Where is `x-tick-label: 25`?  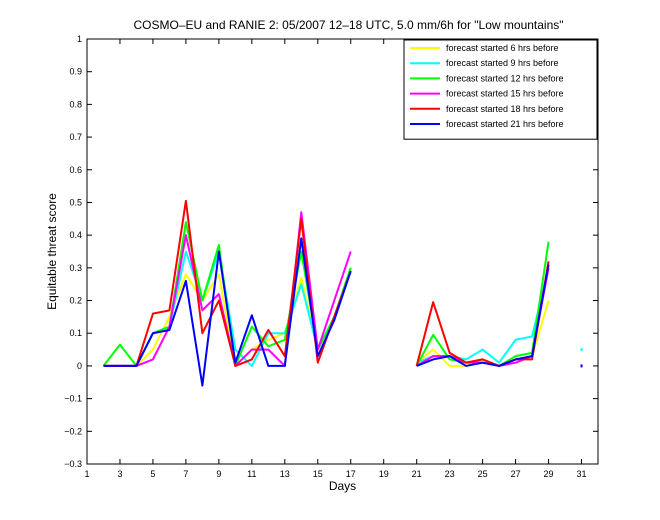
x-tick-label: 25 is located at coordinates (483, 474).